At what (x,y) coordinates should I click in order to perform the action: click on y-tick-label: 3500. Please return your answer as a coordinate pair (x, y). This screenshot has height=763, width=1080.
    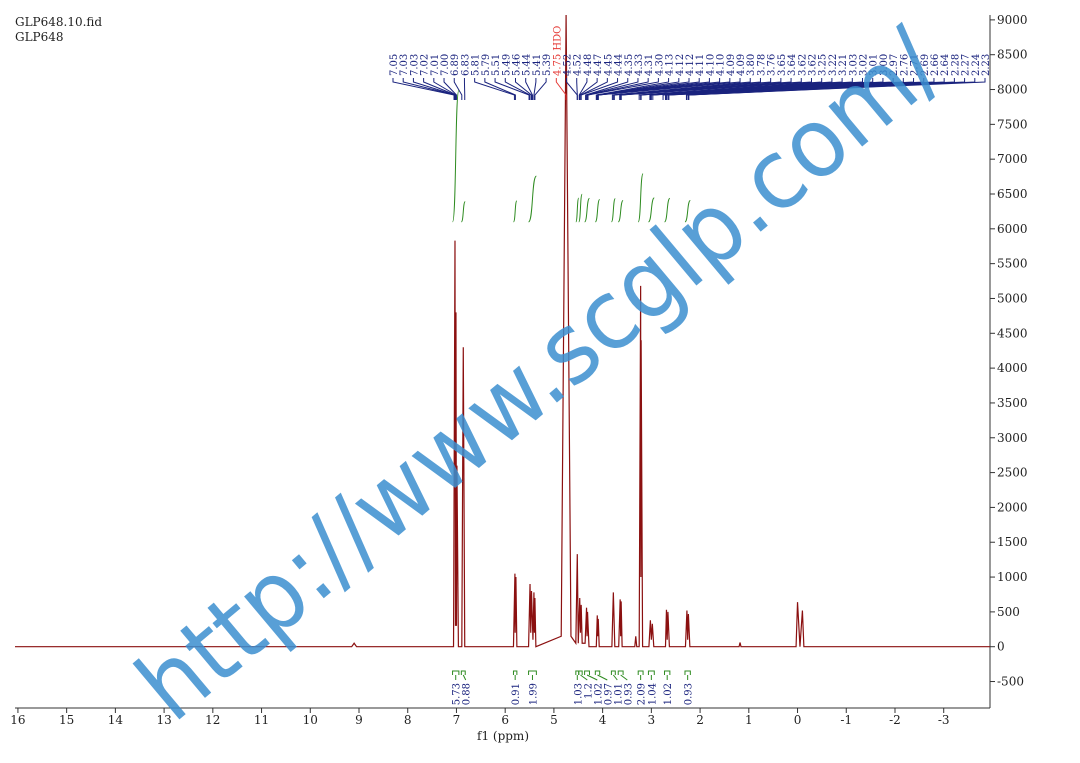
    Looking at the image, I should click on (1012, 403).